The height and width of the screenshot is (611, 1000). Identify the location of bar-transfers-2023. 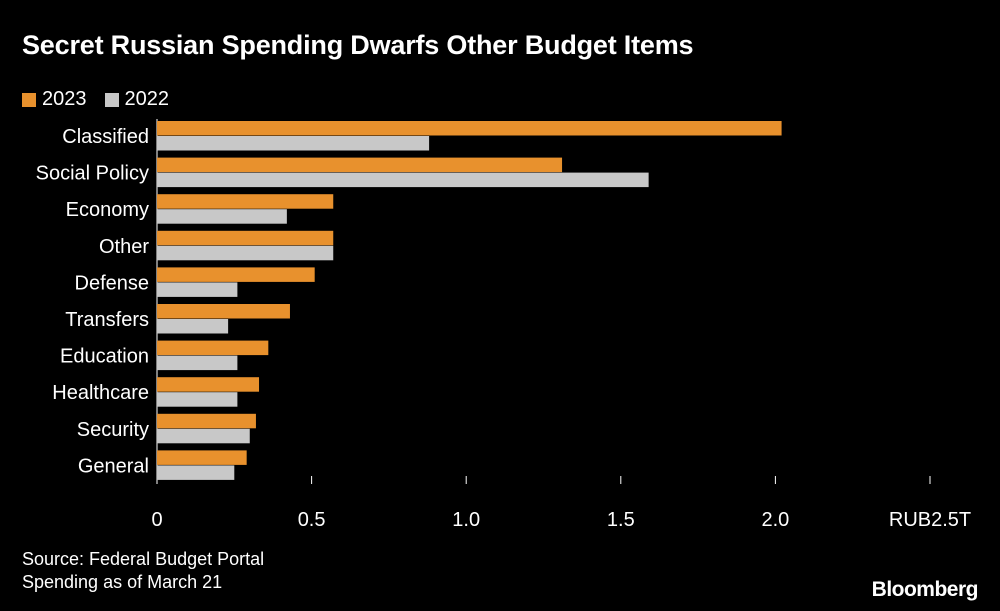
(223, 311).